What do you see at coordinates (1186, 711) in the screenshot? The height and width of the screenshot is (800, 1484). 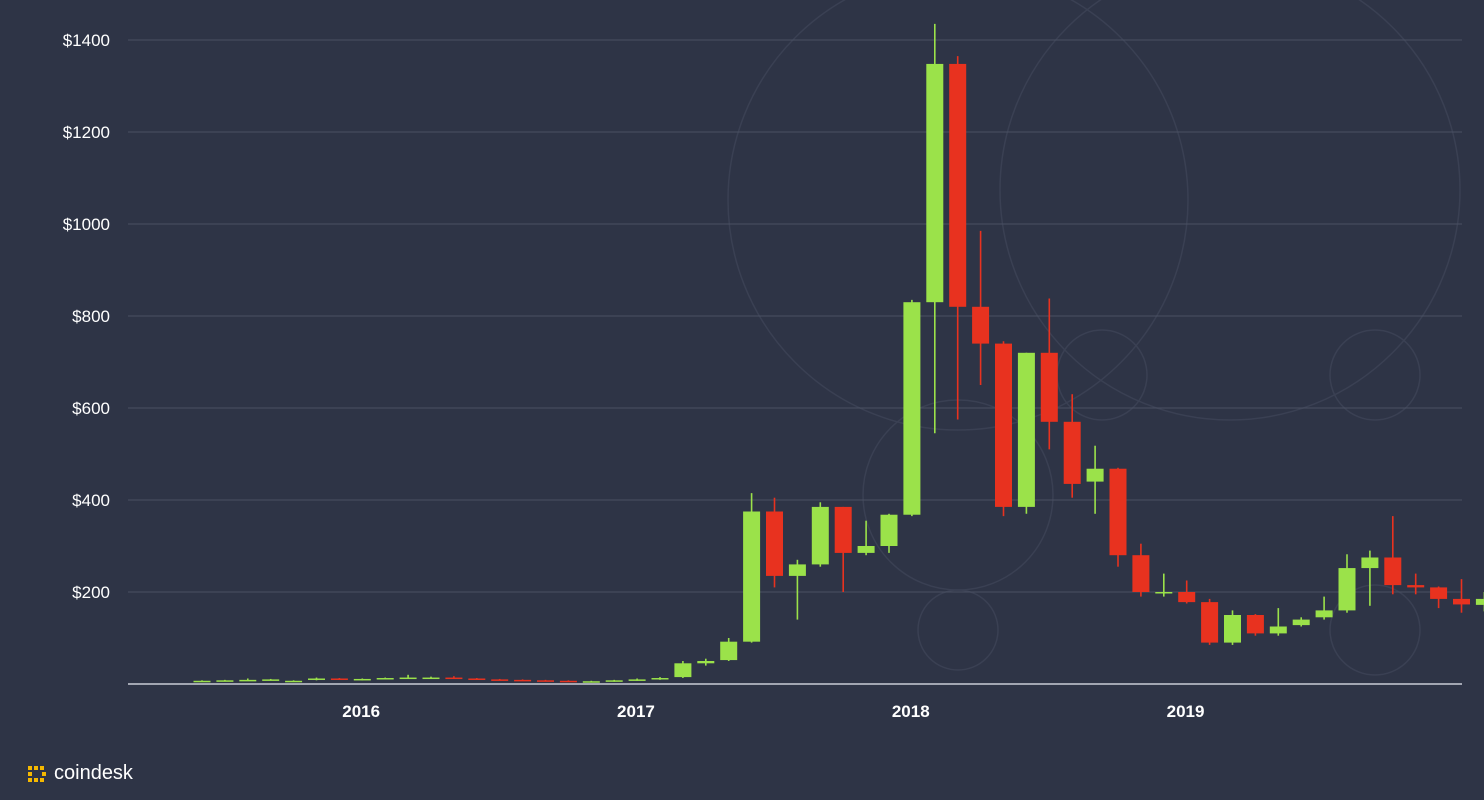 I see `x-tick-label: 2019` at bounding box center [1186, 711].